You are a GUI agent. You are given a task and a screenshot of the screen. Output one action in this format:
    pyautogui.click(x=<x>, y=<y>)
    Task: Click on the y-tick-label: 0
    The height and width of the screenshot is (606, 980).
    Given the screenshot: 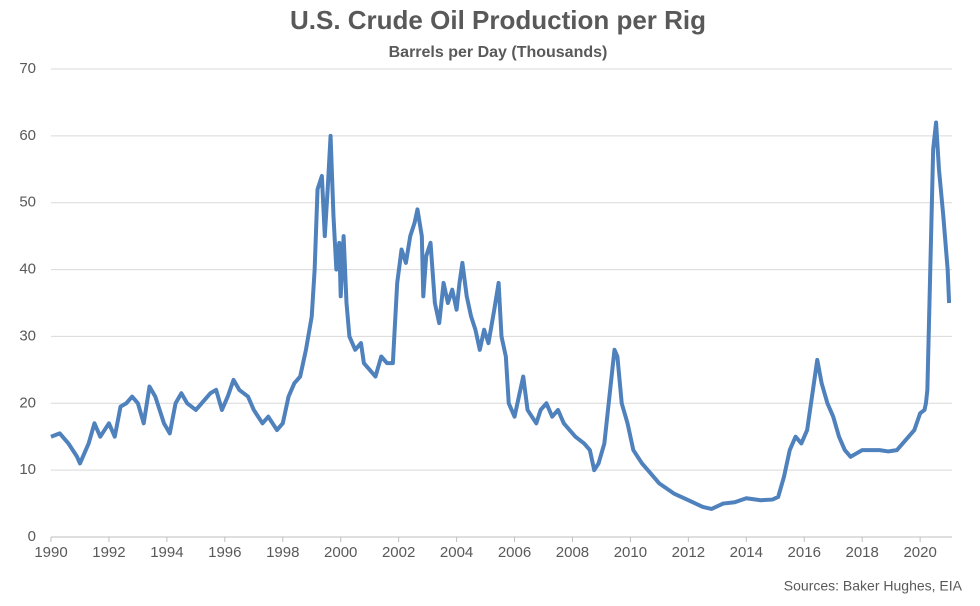 What is the action you would take?
    pyautogui.click(x=32, y=536)
    